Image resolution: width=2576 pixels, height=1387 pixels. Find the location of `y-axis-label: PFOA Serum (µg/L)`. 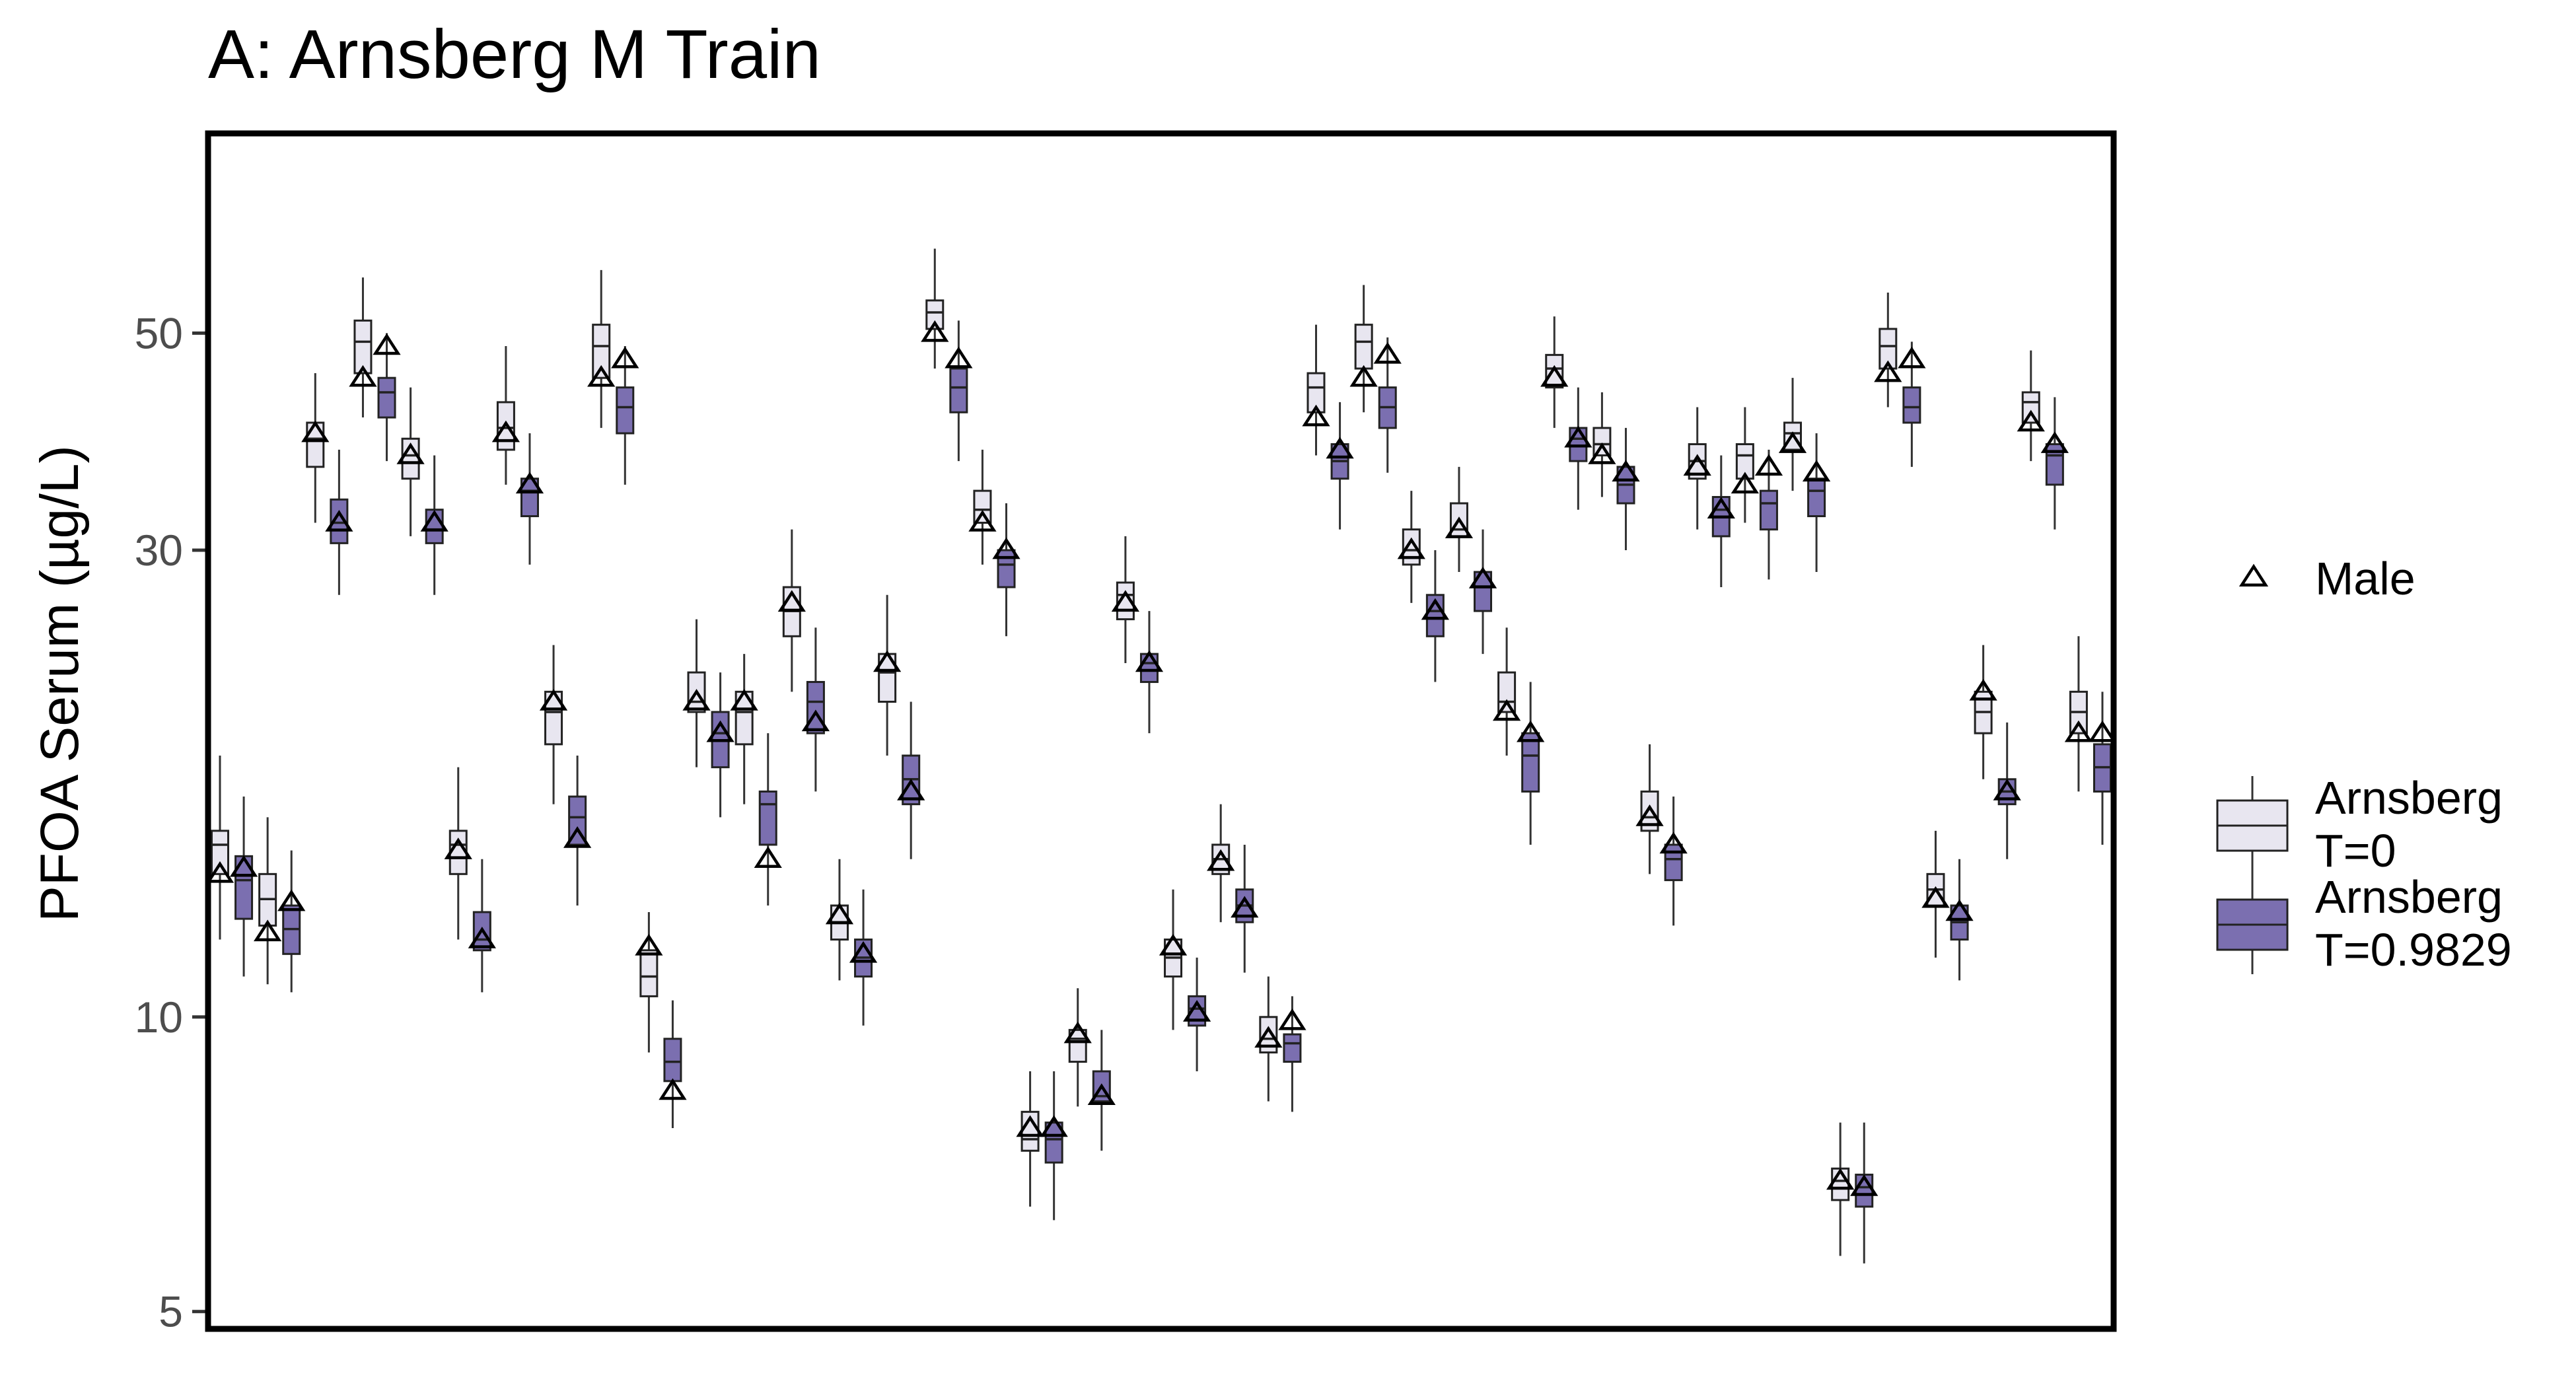

y-axis-label: PFOA Serum (µg/L) is located at coordinates (60, 683).